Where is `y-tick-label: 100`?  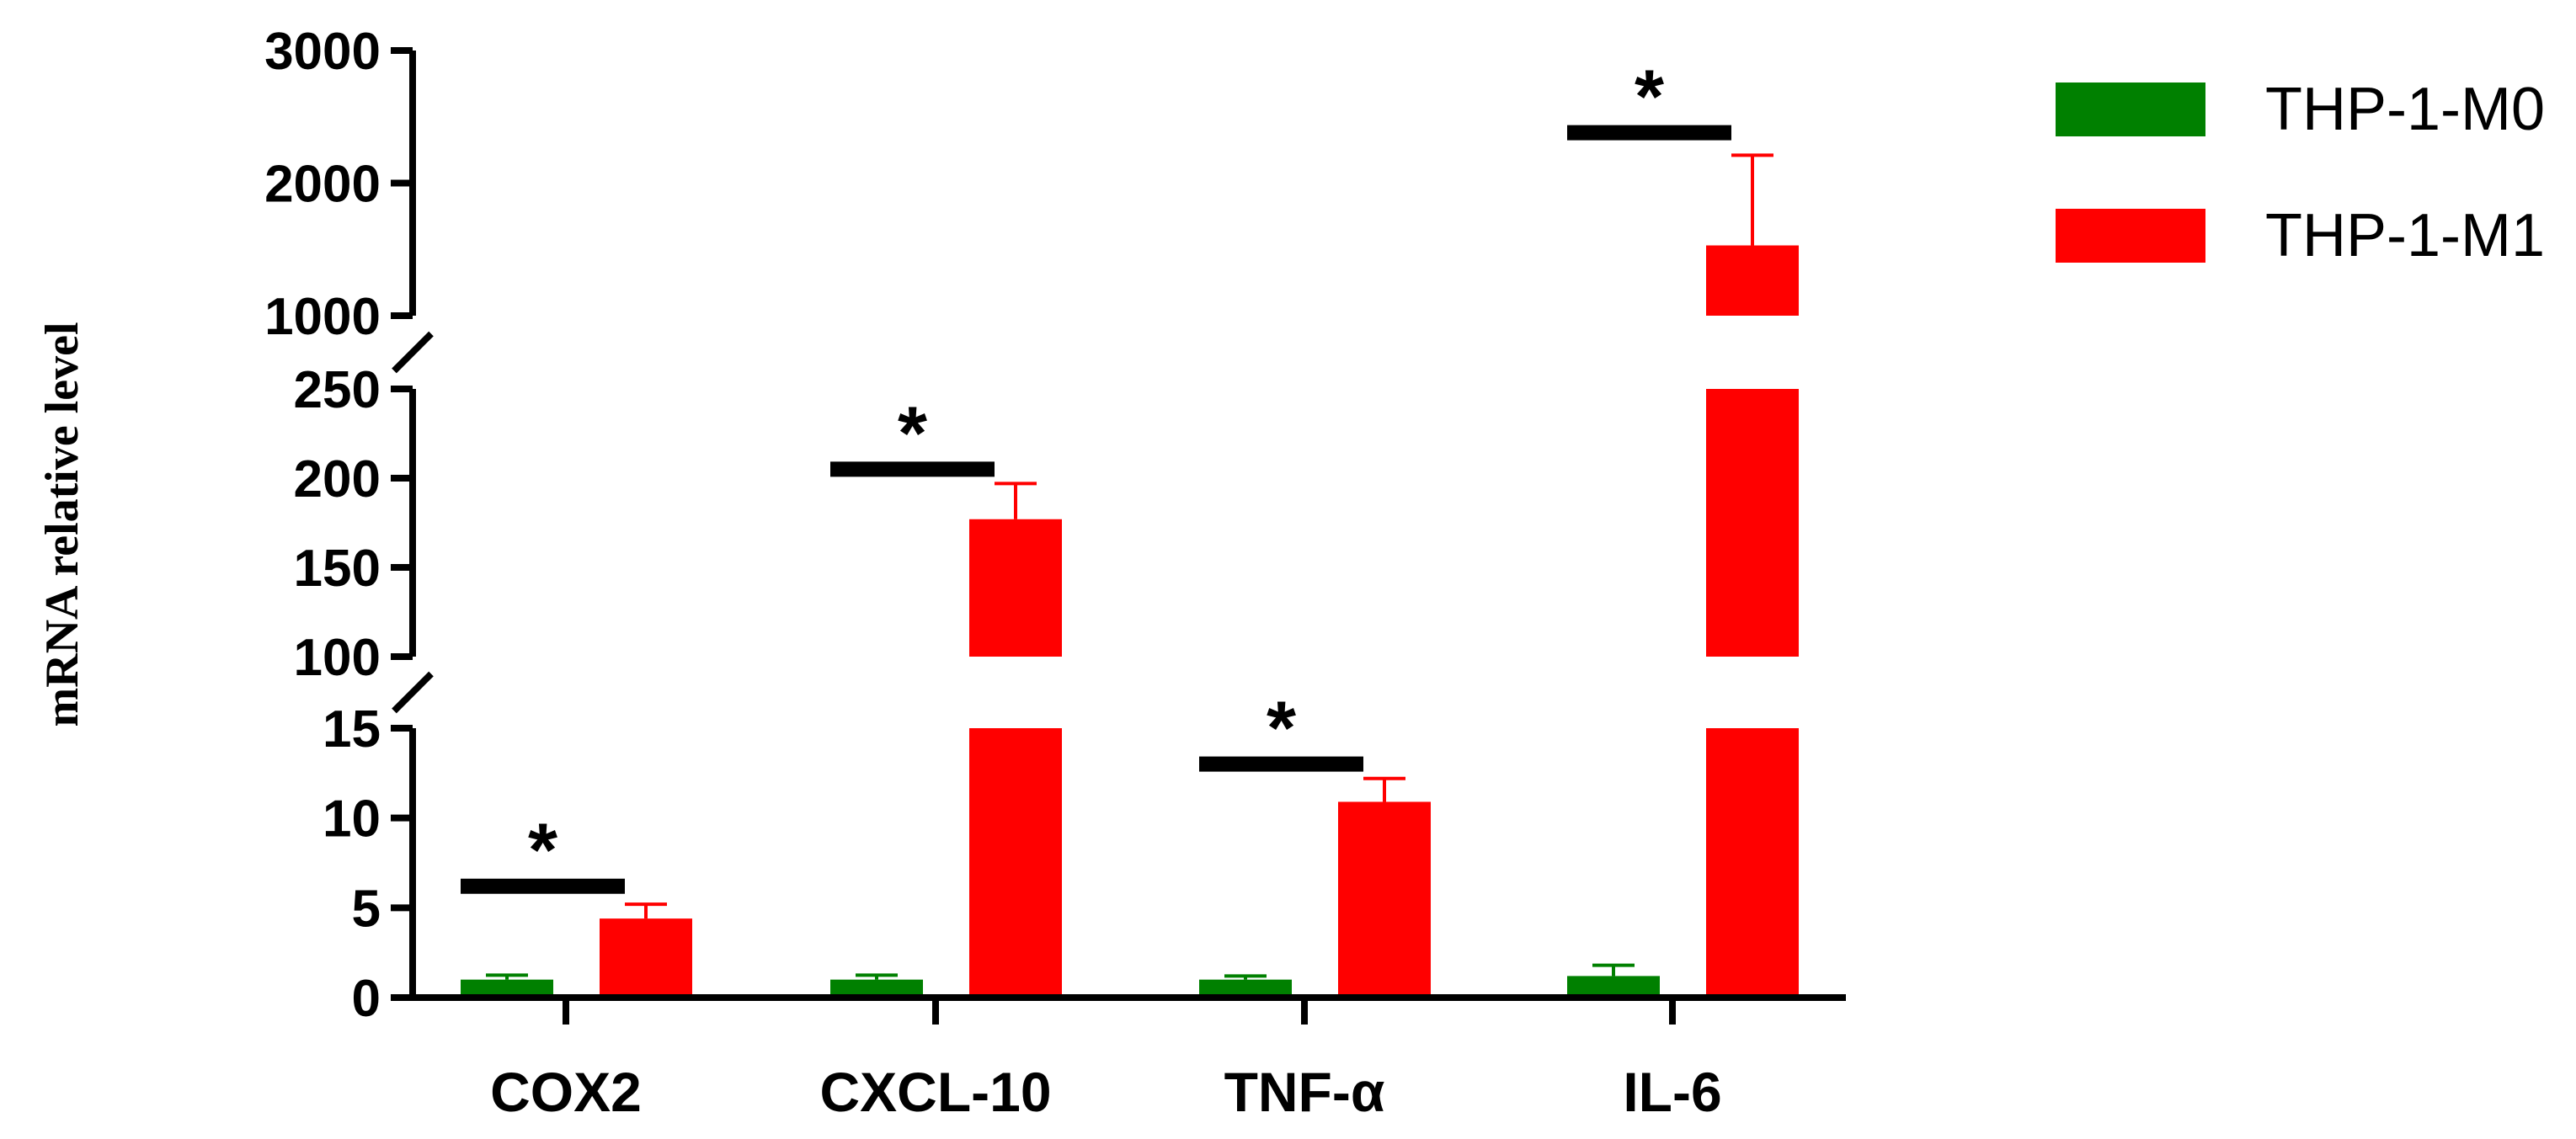
y-tick-label: 100 is located at coordinates (337, 658).